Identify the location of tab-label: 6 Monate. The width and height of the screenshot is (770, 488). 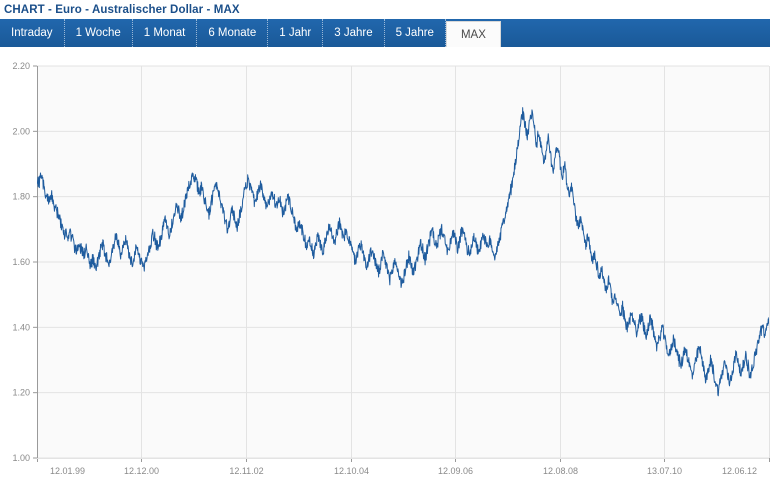
(232, 33).